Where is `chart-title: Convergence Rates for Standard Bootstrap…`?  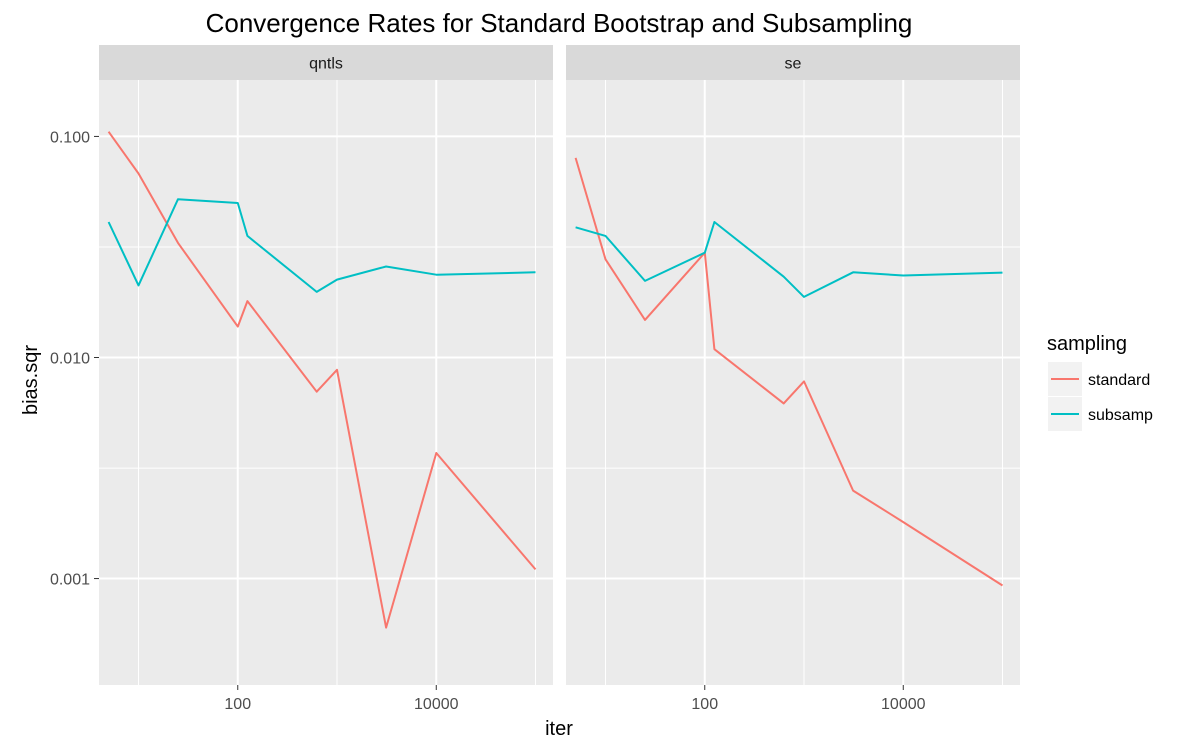
chart-title: Convergence Rates for Standard Bootstrap… is located at coordinates (559, 23).